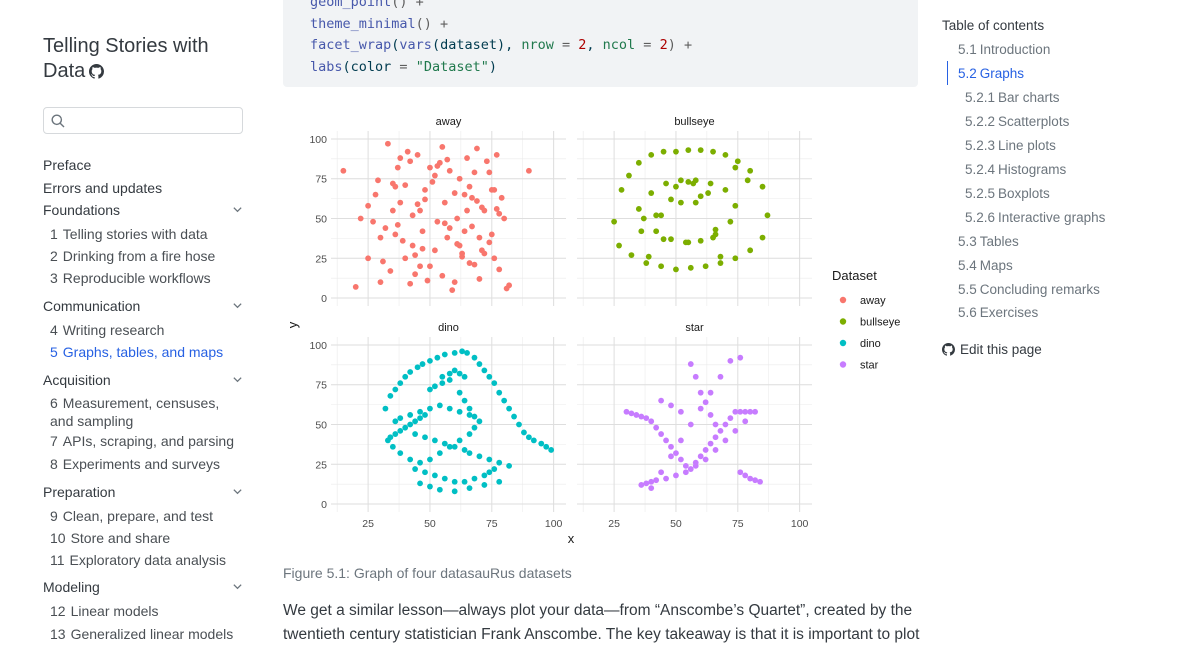 This screenshot has width=1200, height=645. I want to click on y-tick-label: 75, so click(321, 386).